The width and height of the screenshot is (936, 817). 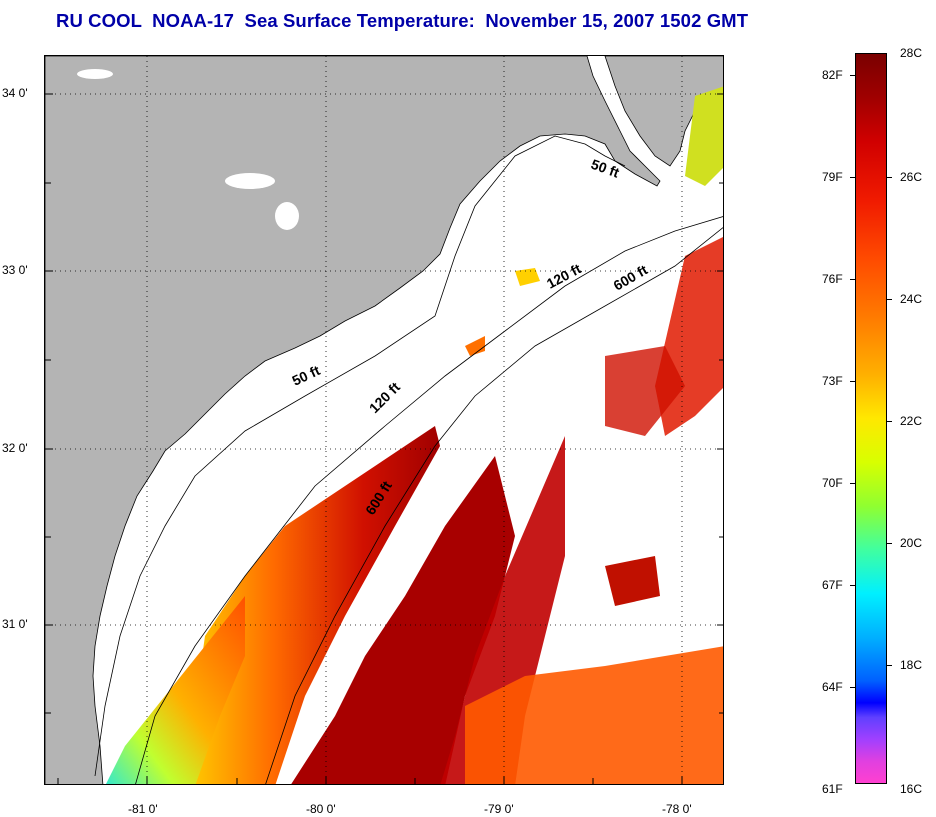 I want to click on colorbar-c-label: 16C, so click(x=911, y=789).